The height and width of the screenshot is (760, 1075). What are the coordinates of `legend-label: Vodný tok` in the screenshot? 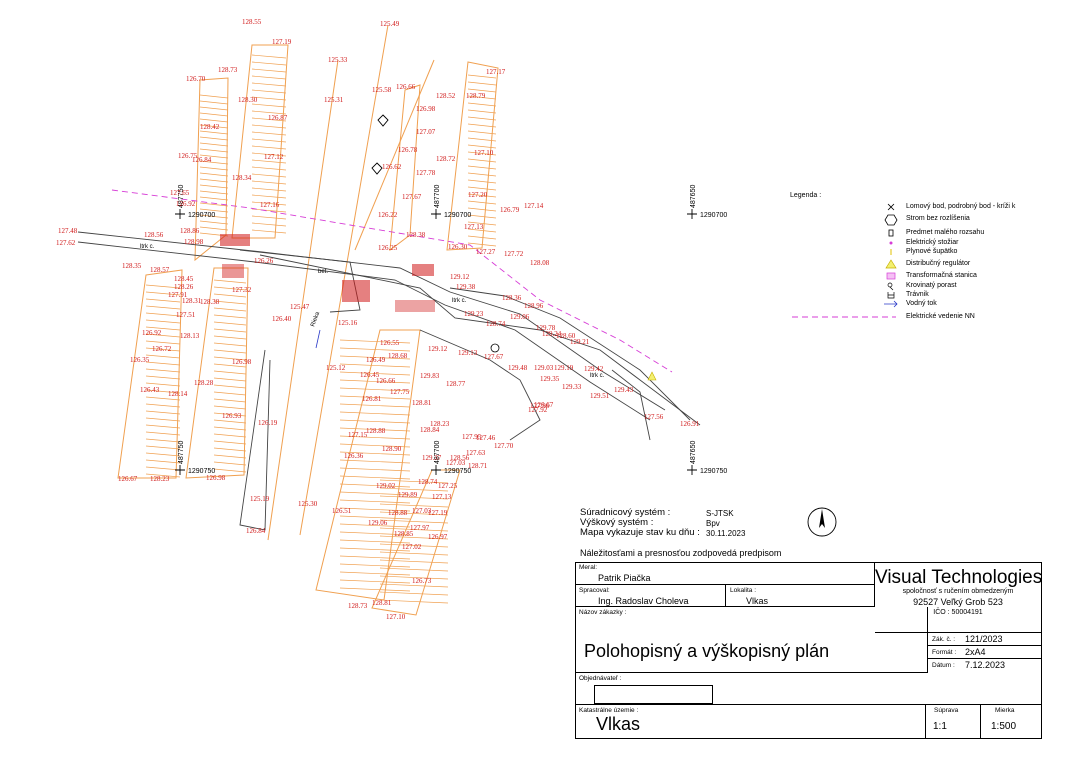 It's located at (921, 303).